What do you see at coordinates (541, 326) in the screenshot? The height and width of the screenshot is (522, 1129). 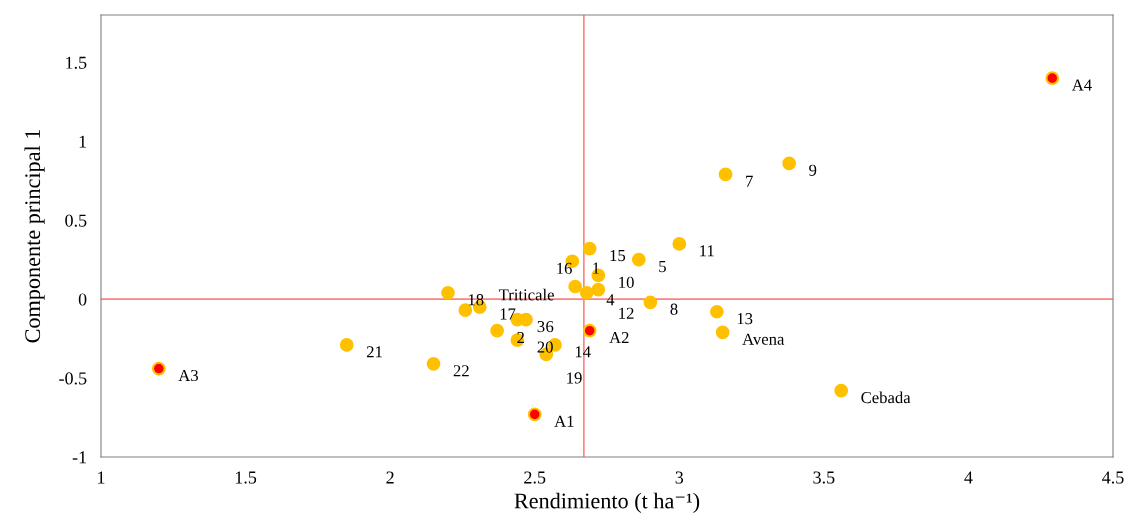 I see `annotation: 3` at bounding box center [541, 326].